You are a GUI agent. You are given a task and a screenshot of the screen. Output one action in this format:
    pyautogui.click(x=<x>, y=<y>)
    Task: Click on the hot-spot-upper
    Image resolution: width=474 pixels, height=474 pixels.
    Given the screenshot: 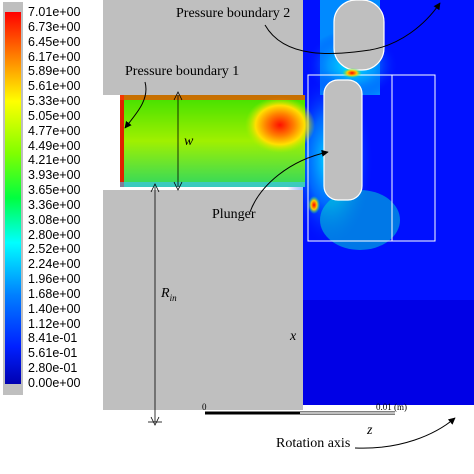 What is the action you would take?
    pyautogui.click(x=352, y=73)
    